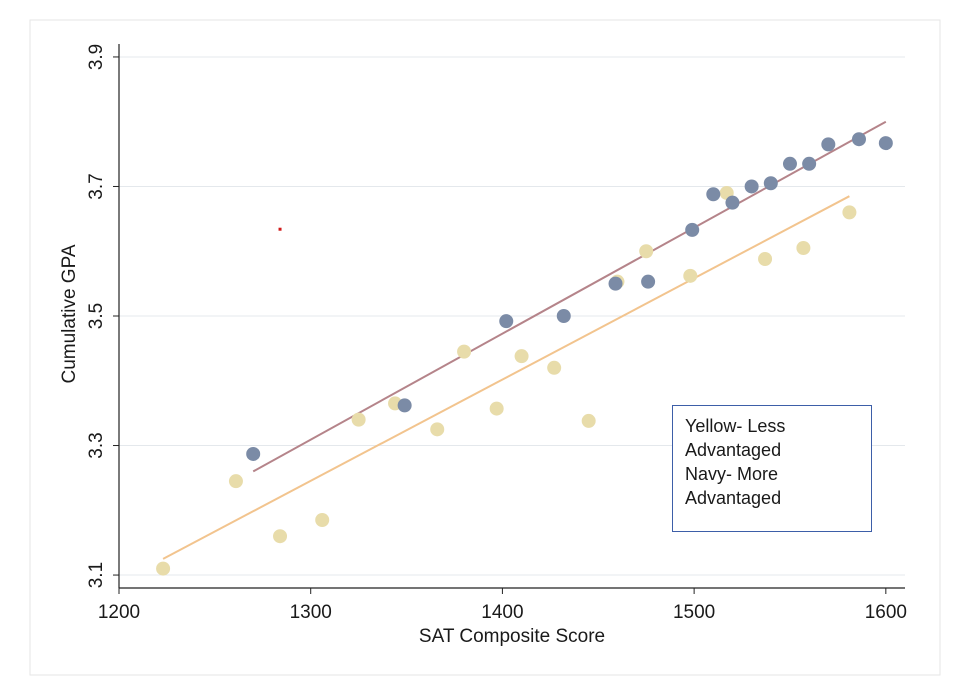 This screenshot has height=700, width=964. What do you see at coordinates (733, 498) in the screenshot?
I see `legend-line-4: Advantaged` at bounding box center [733, 498].